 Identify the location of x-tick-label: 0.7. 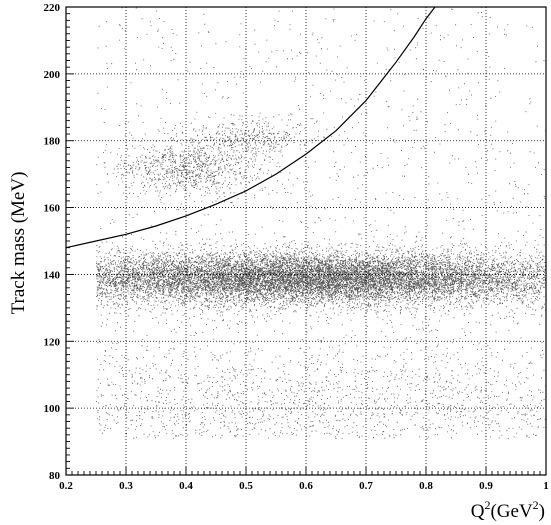
(366, 486).